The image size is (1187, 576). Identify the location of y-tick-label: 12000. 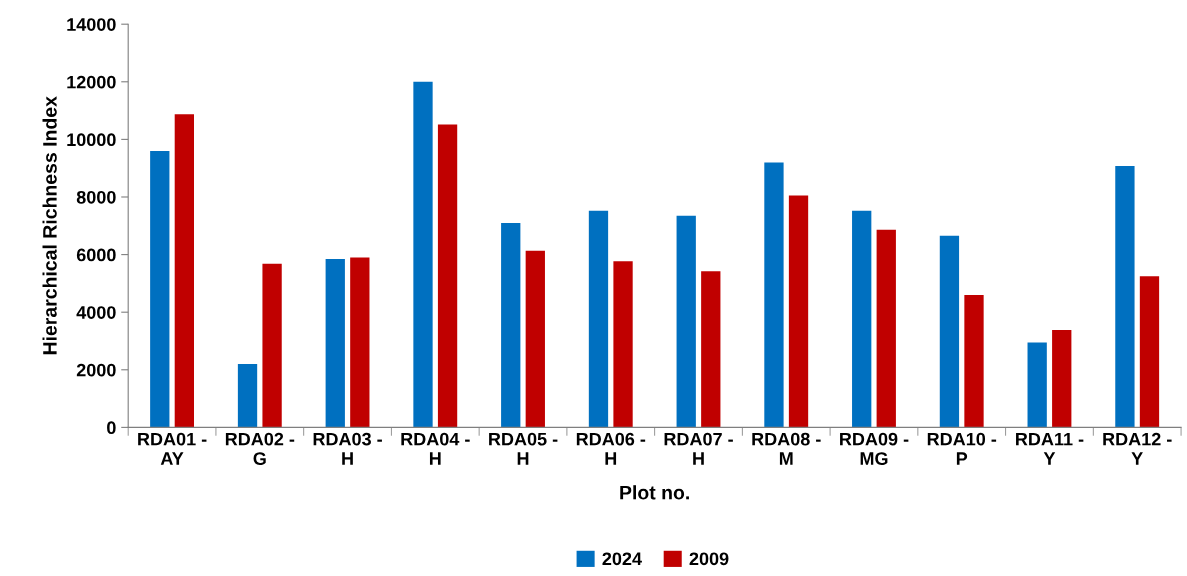
(91, 82).